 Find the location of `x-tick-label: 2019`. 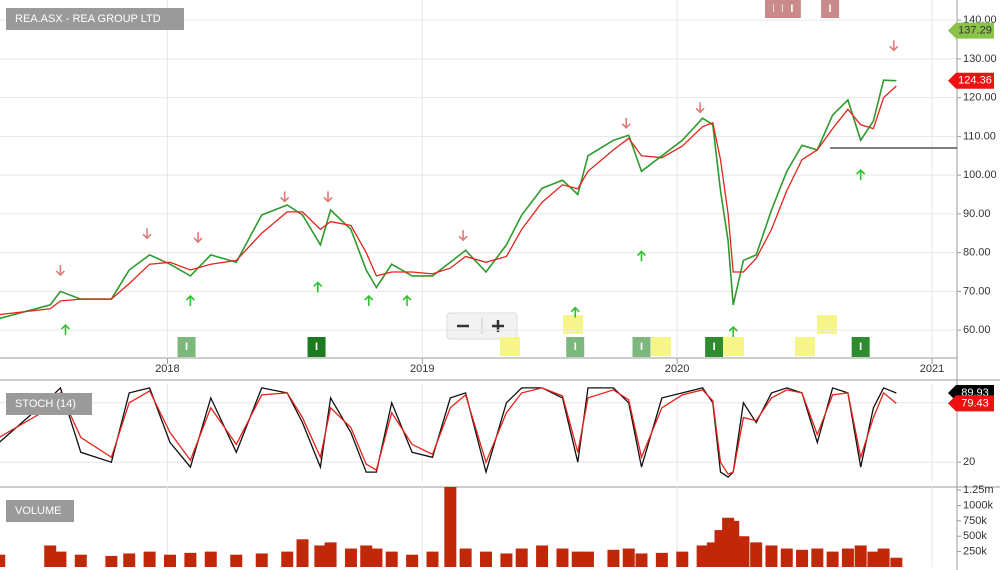

x-tick-label: 2019 is located at coordinates (422, 369).